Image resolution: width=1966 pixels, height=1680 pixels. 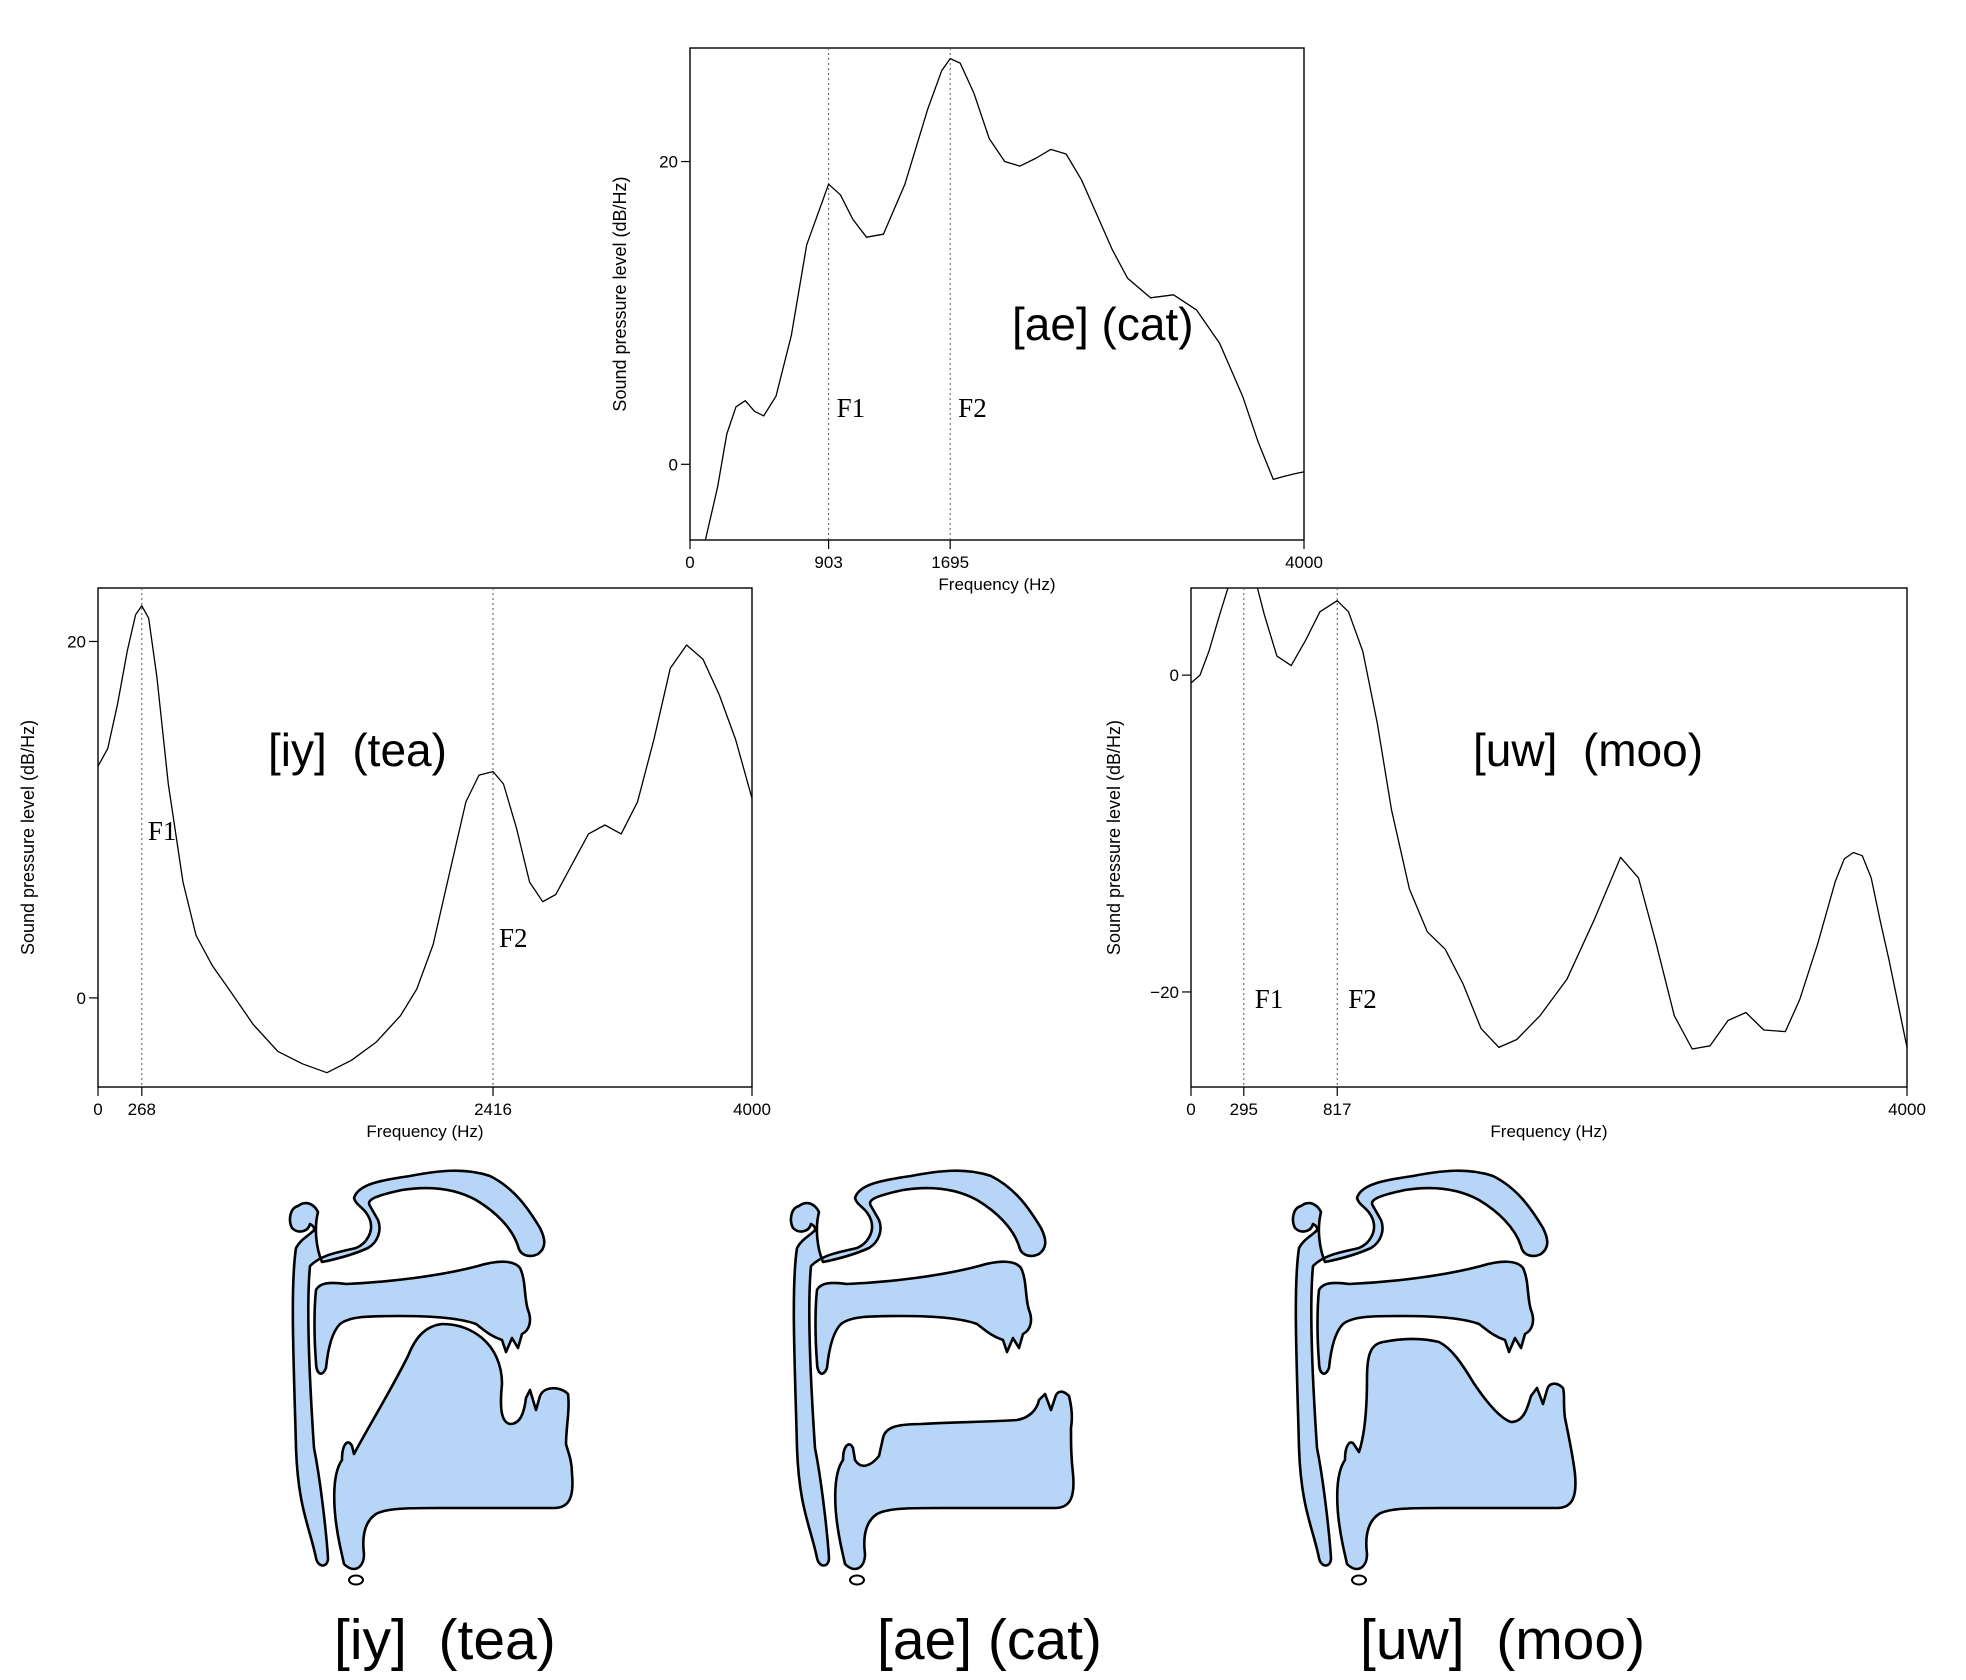 What do you see at coordinates (1103, 324) in the screenshot?
I see `vowel-label-ae: [ae] (cat)` at bounding box center [1103, 324].